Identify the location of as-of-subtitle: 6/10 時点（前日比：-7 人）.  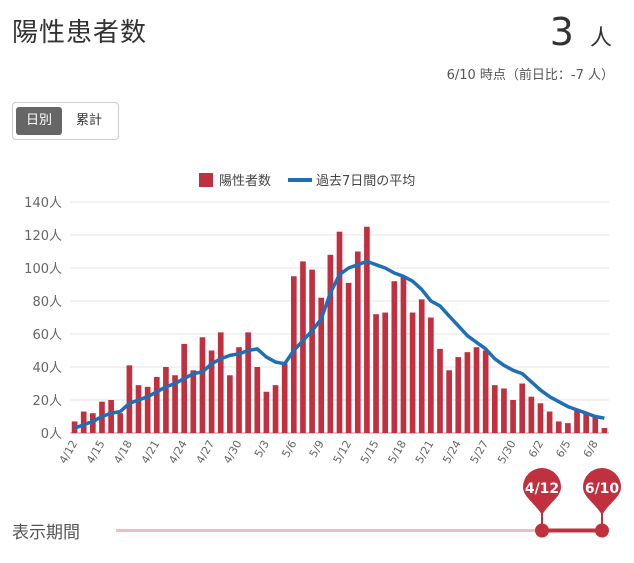
(530, 75).